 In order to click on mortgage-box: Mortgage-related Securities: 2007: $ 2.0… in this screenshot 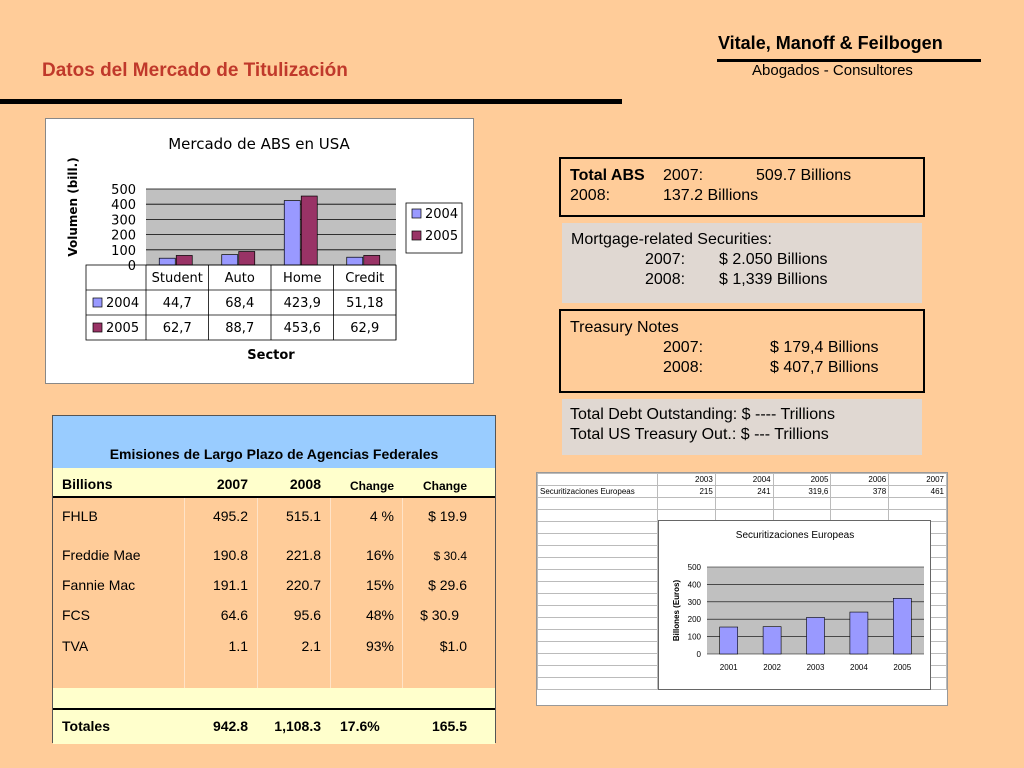, I will do `click(742, 263)`.